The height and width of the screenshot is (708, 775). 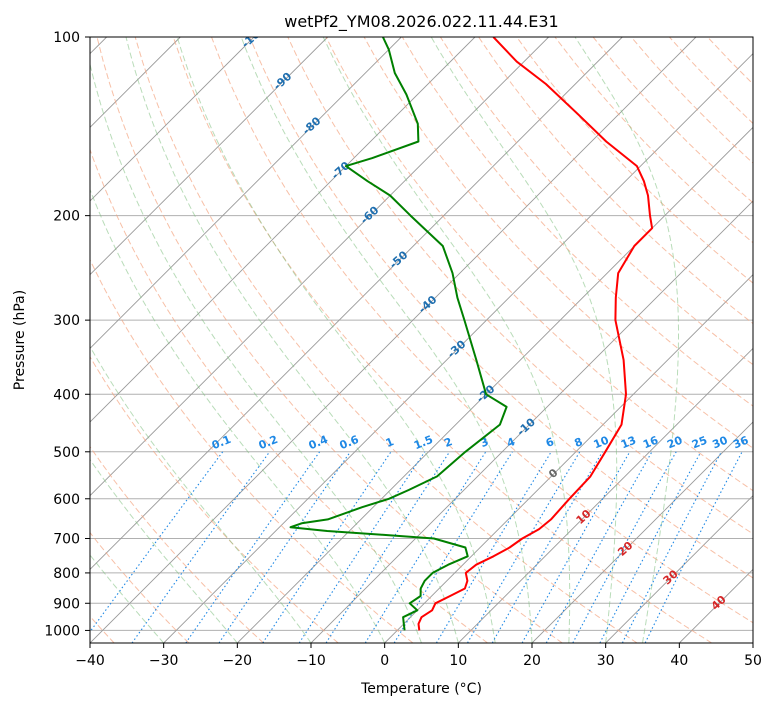 I want to click on y-tick-label: 1000, so click(x=62, y=631).